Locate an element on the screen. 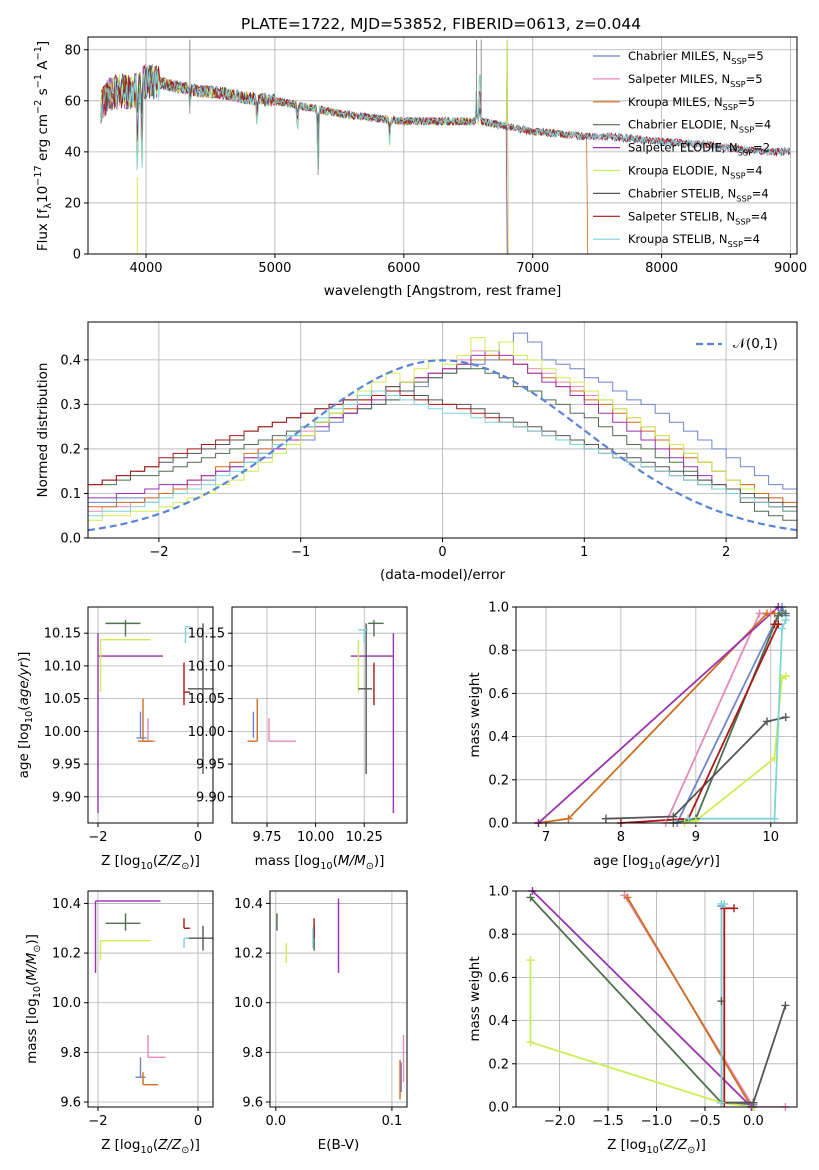 This screenshot has height=1170, width=819. y-axis-label: mass [log10(M/M⊙)] is located at coordinates (33, 999).